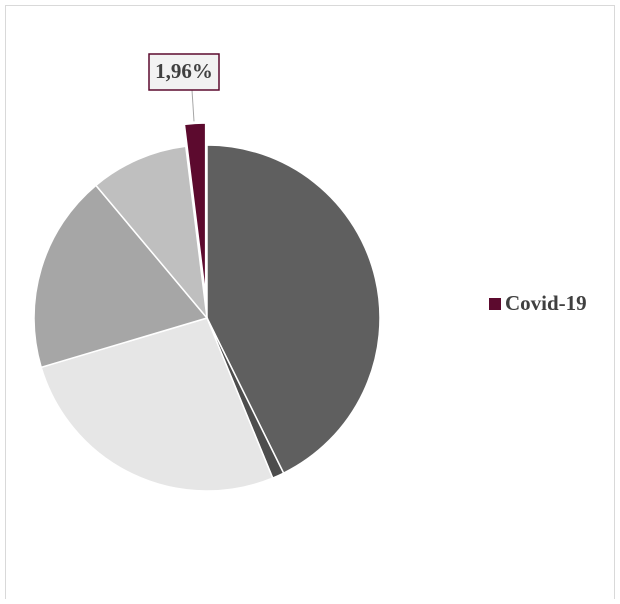  Describe the element at coordinates (193, 105) in the screenshot. I see `leader-line` at that location.